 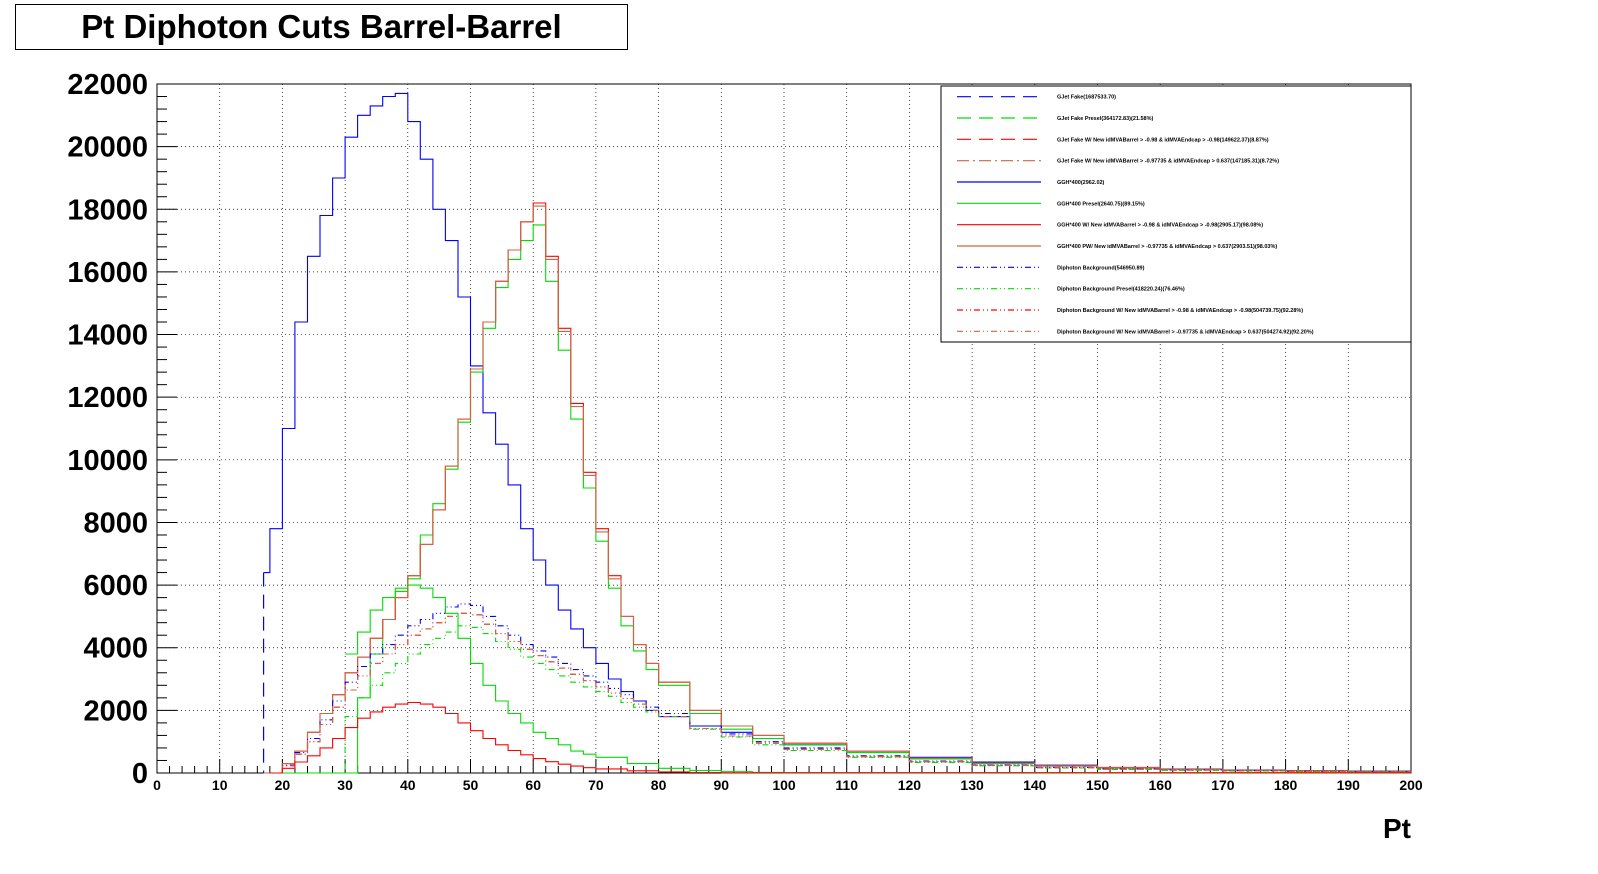 I want to click on y-tick-label: 8000, so click(x=115, y=523).